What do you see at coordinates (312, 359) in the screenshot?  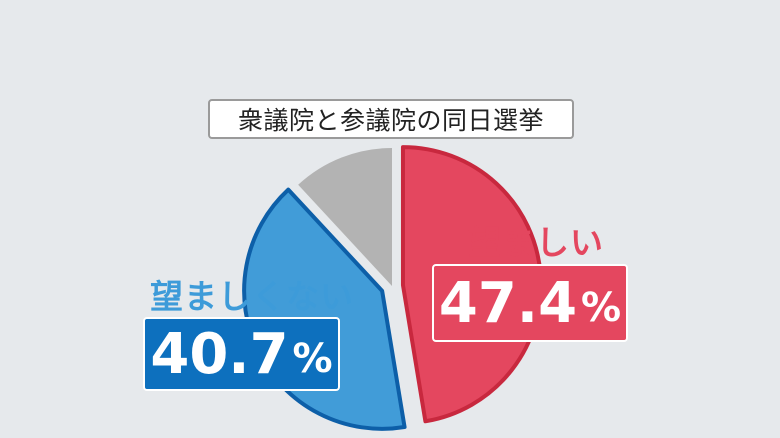 I see `value-undesirable-unit: %` at bounding box center [312, 359].